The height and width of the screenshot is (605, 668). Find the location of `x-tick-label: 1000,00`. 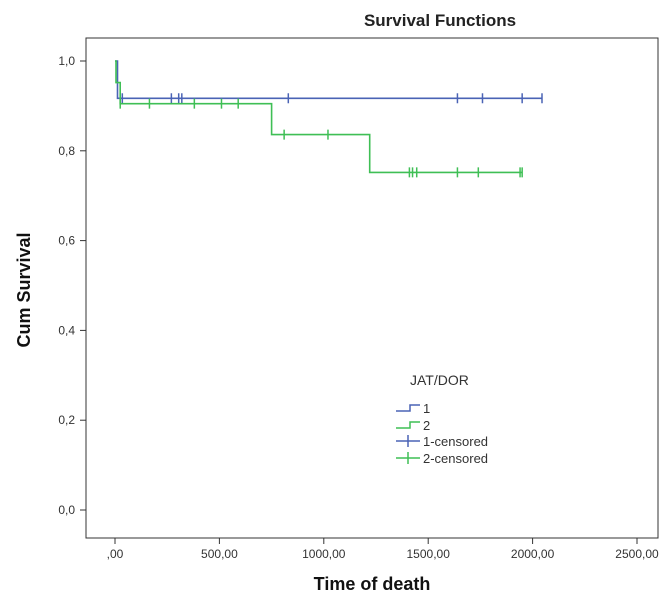

x-tick-label: 1000,00 is located at coordinates (324, 554).